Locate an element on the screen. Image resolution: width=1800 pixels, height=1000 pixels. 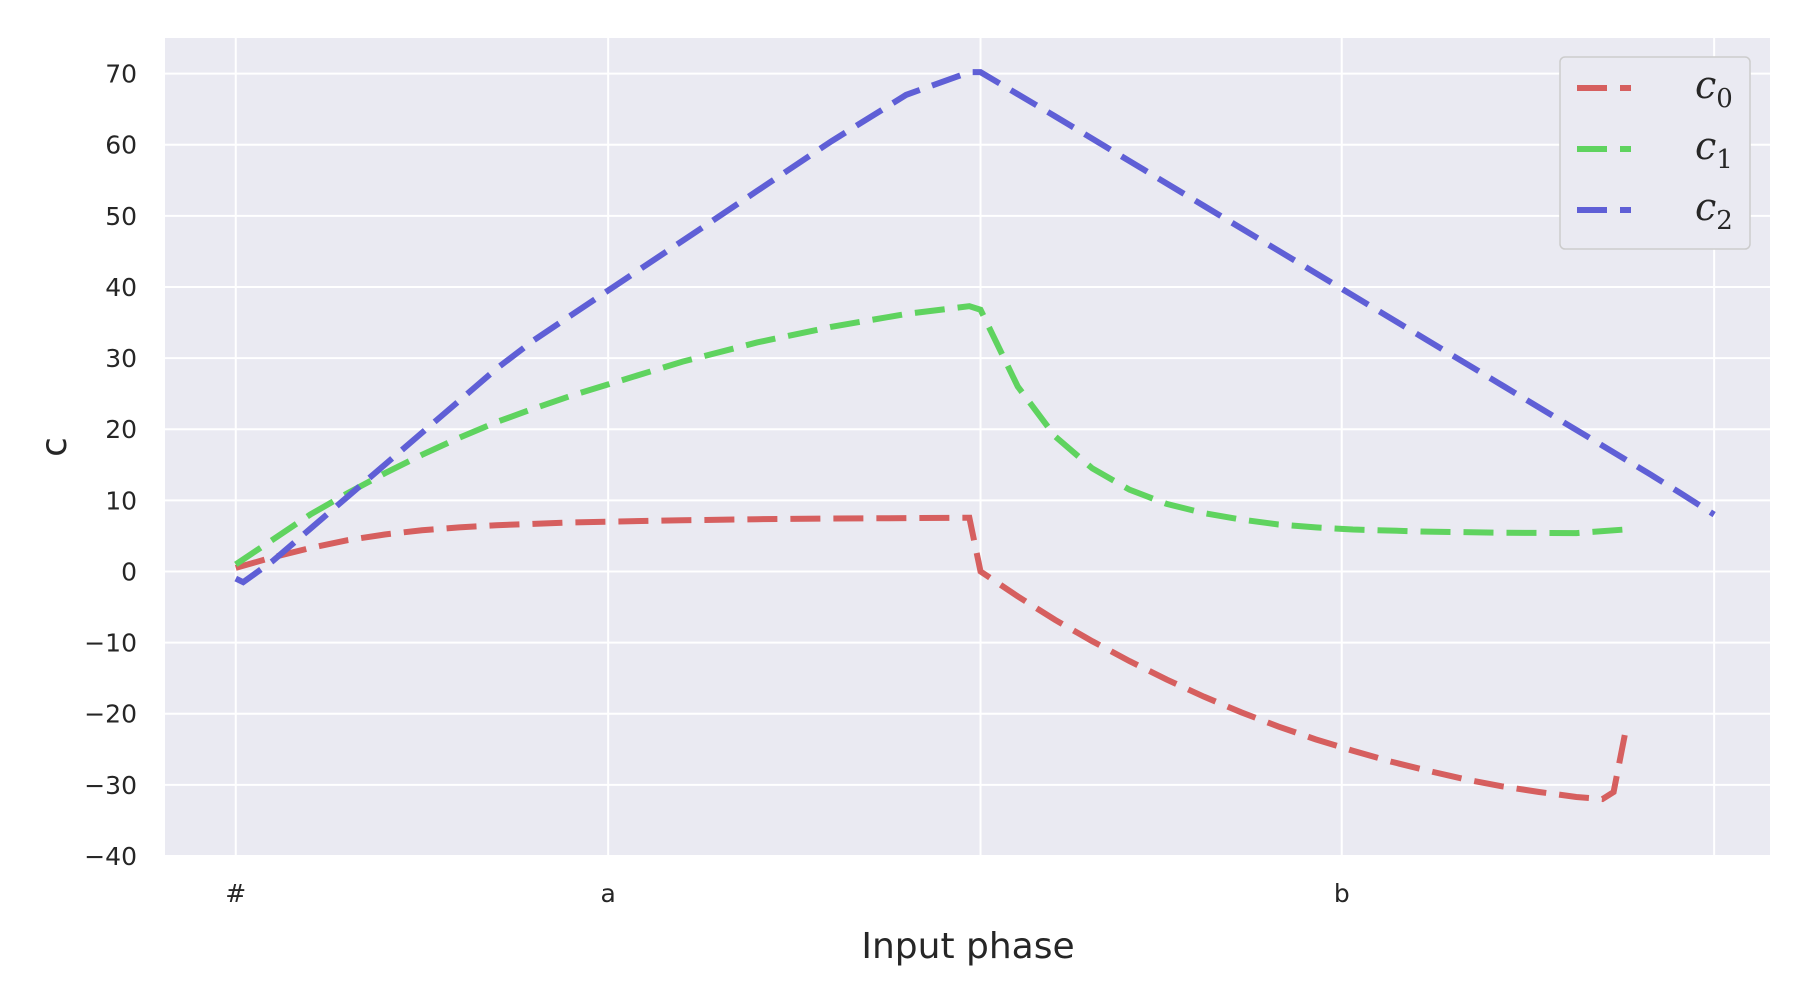
y-tick-label: 10 is located at coordinates (121, 500).